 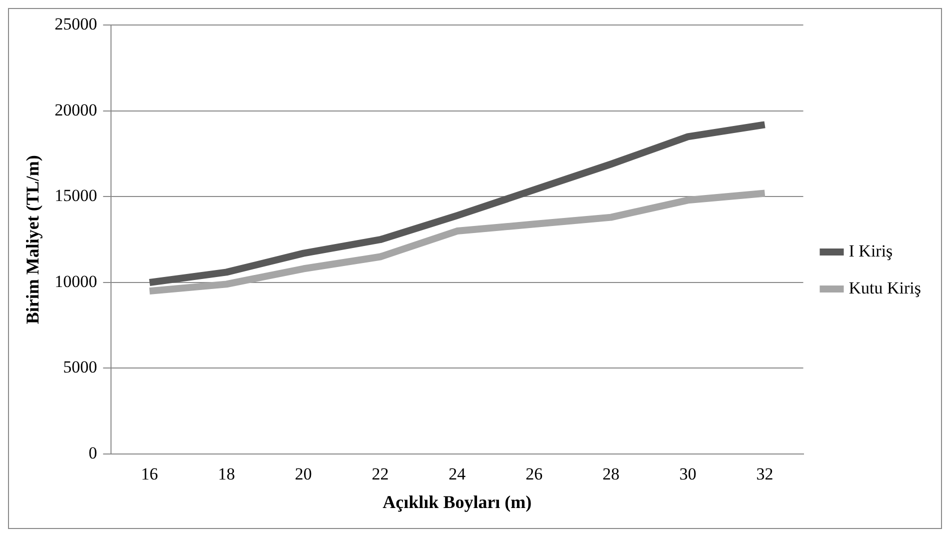 What do you see at coordinates (380, 474) in the screenshot?
I see `x-tick-label: 22` at bounding box center [380, 474].